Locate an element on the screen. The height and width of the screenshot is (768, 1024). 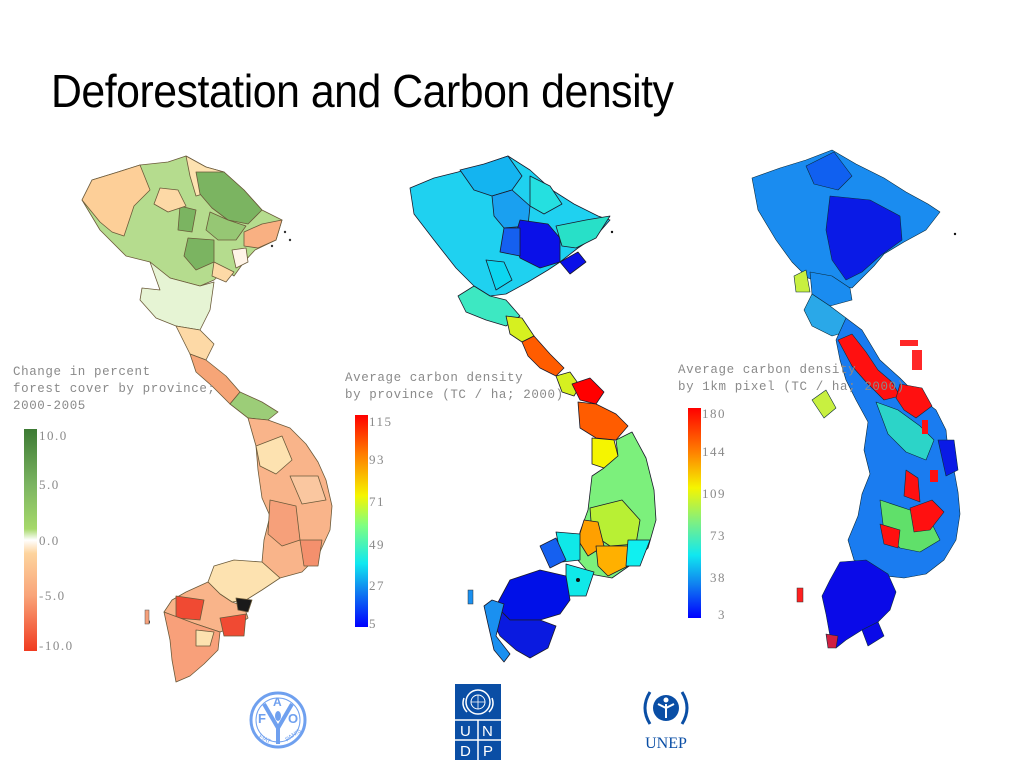
carbon-province-tick: 49 is located at coordinates (377, 544).